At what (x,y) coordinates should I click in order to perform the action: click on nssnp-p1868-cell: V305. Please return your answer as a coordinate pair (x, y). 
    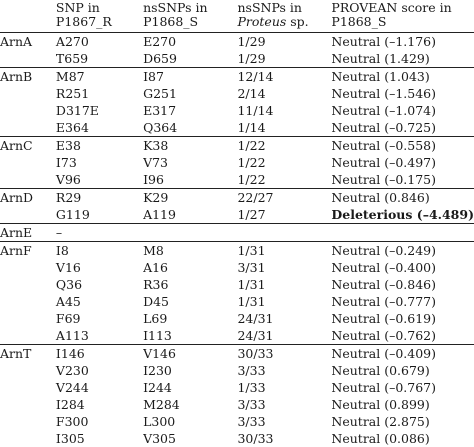
    Looking at the image, I should click on (190, 438).